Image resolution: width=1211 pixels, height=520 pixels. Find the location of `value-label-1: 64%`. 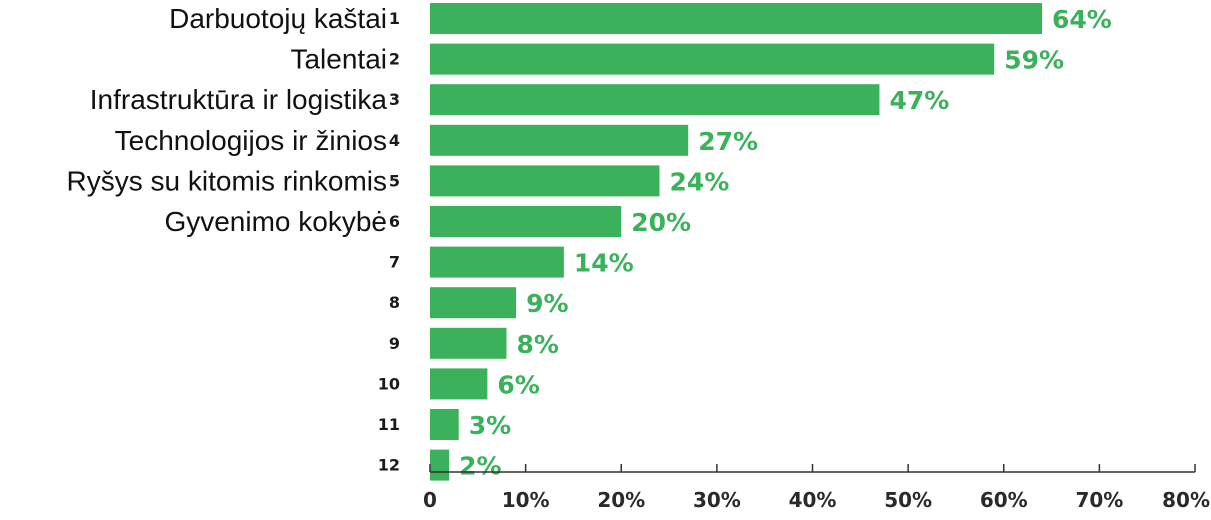

value-label-1: 64% is located at coordinates (1082, 19).